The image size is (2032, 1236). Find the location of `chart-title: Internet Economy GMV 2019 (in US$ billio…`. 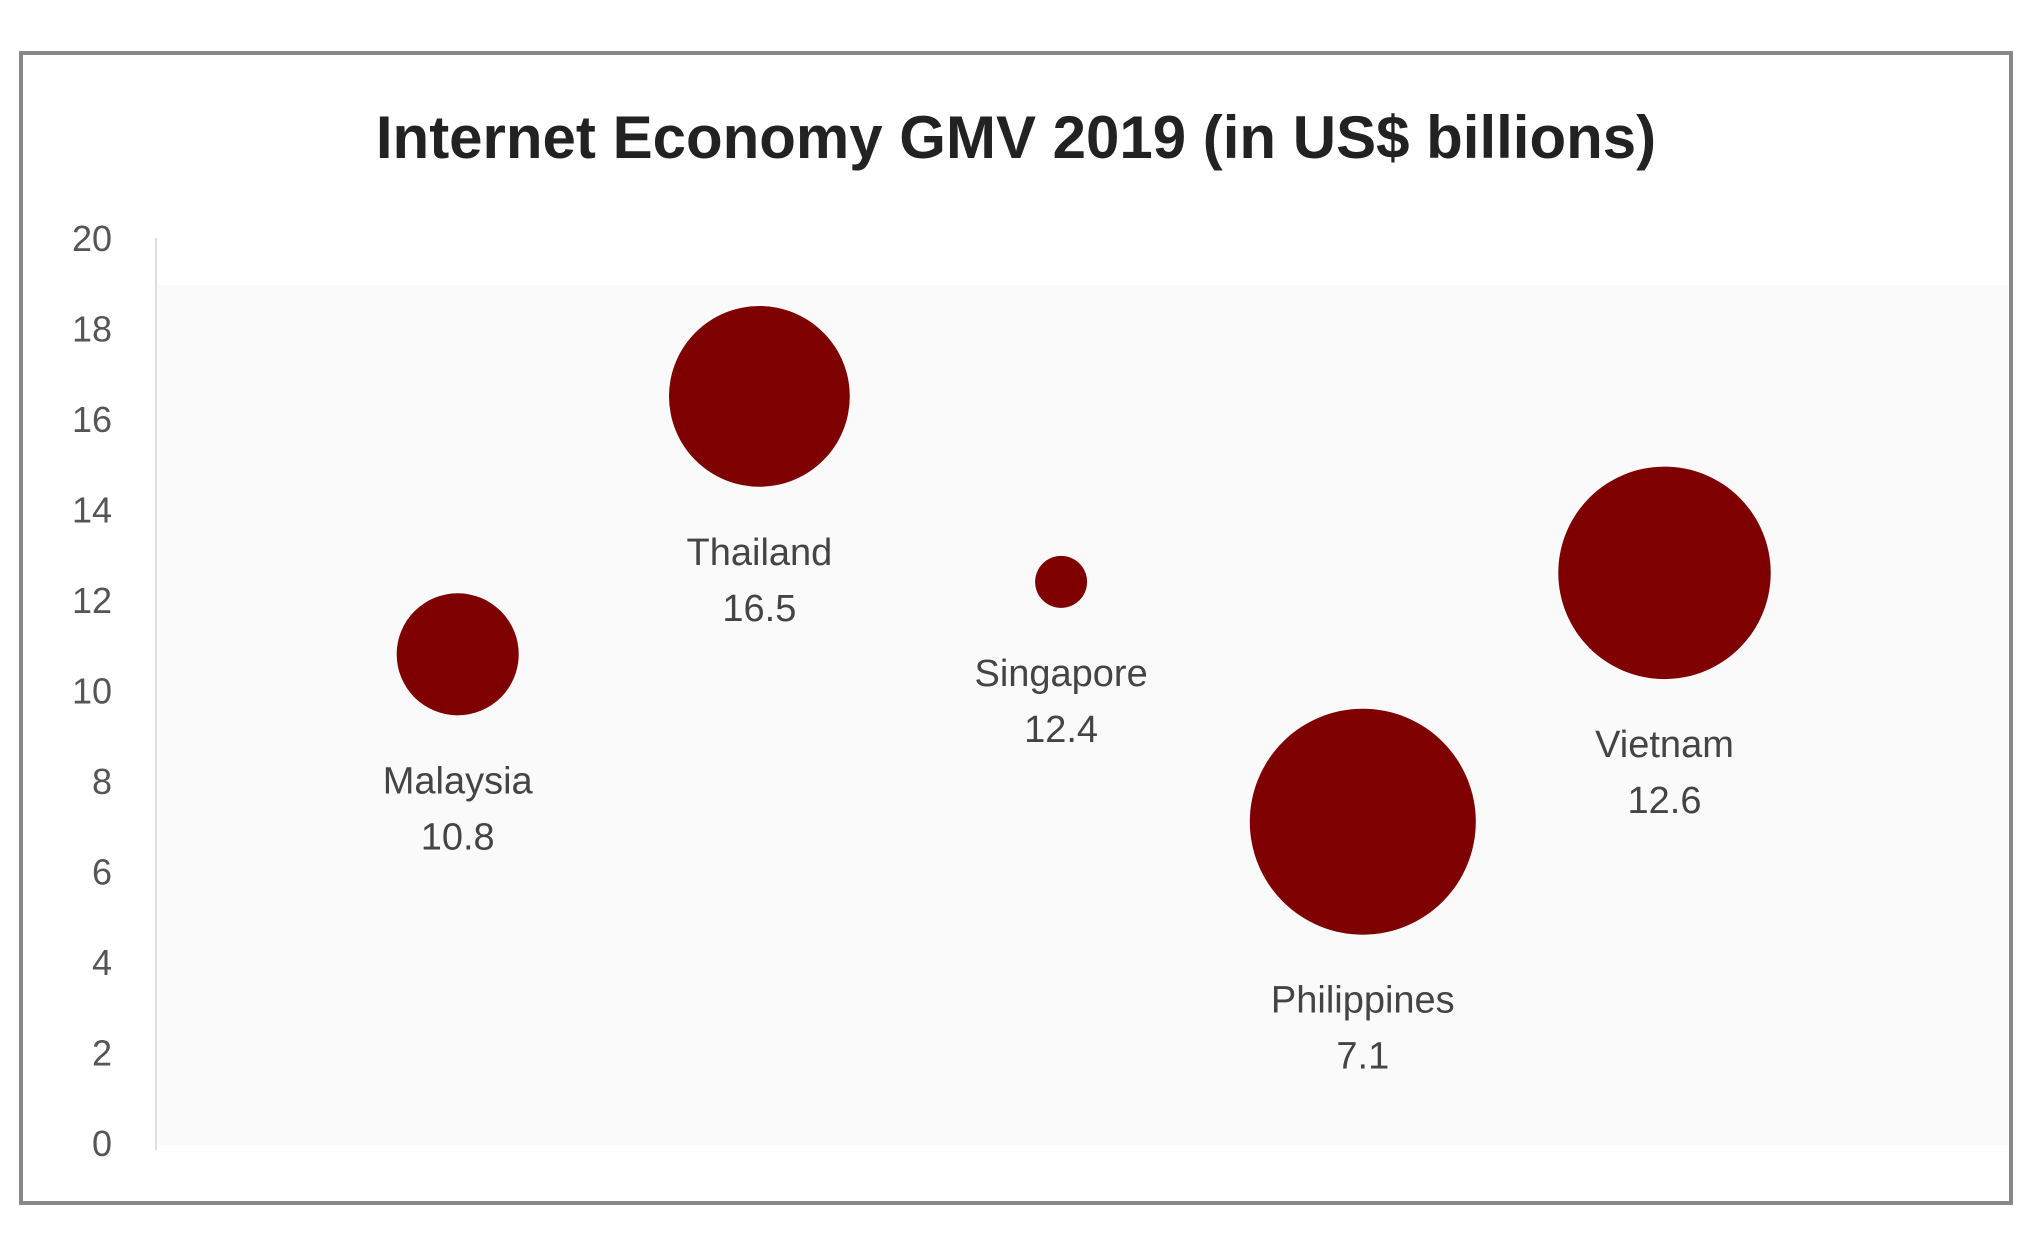

chart-title: Internet Economy GMV 2019 (in US$ billio… is located at coordinates (1016, 137).